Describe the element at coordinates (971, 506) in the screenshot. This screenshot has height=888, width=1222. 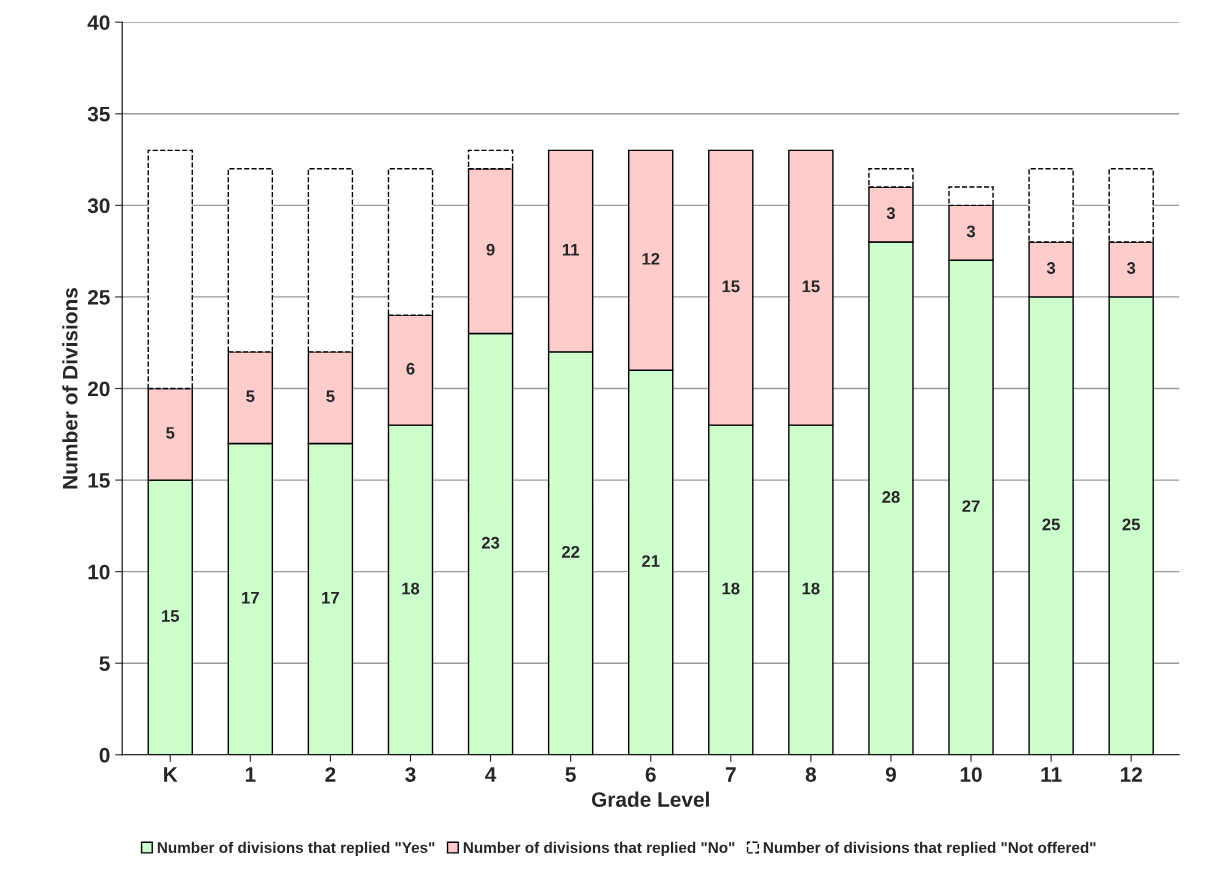
I see `data-label: 27` at that location.